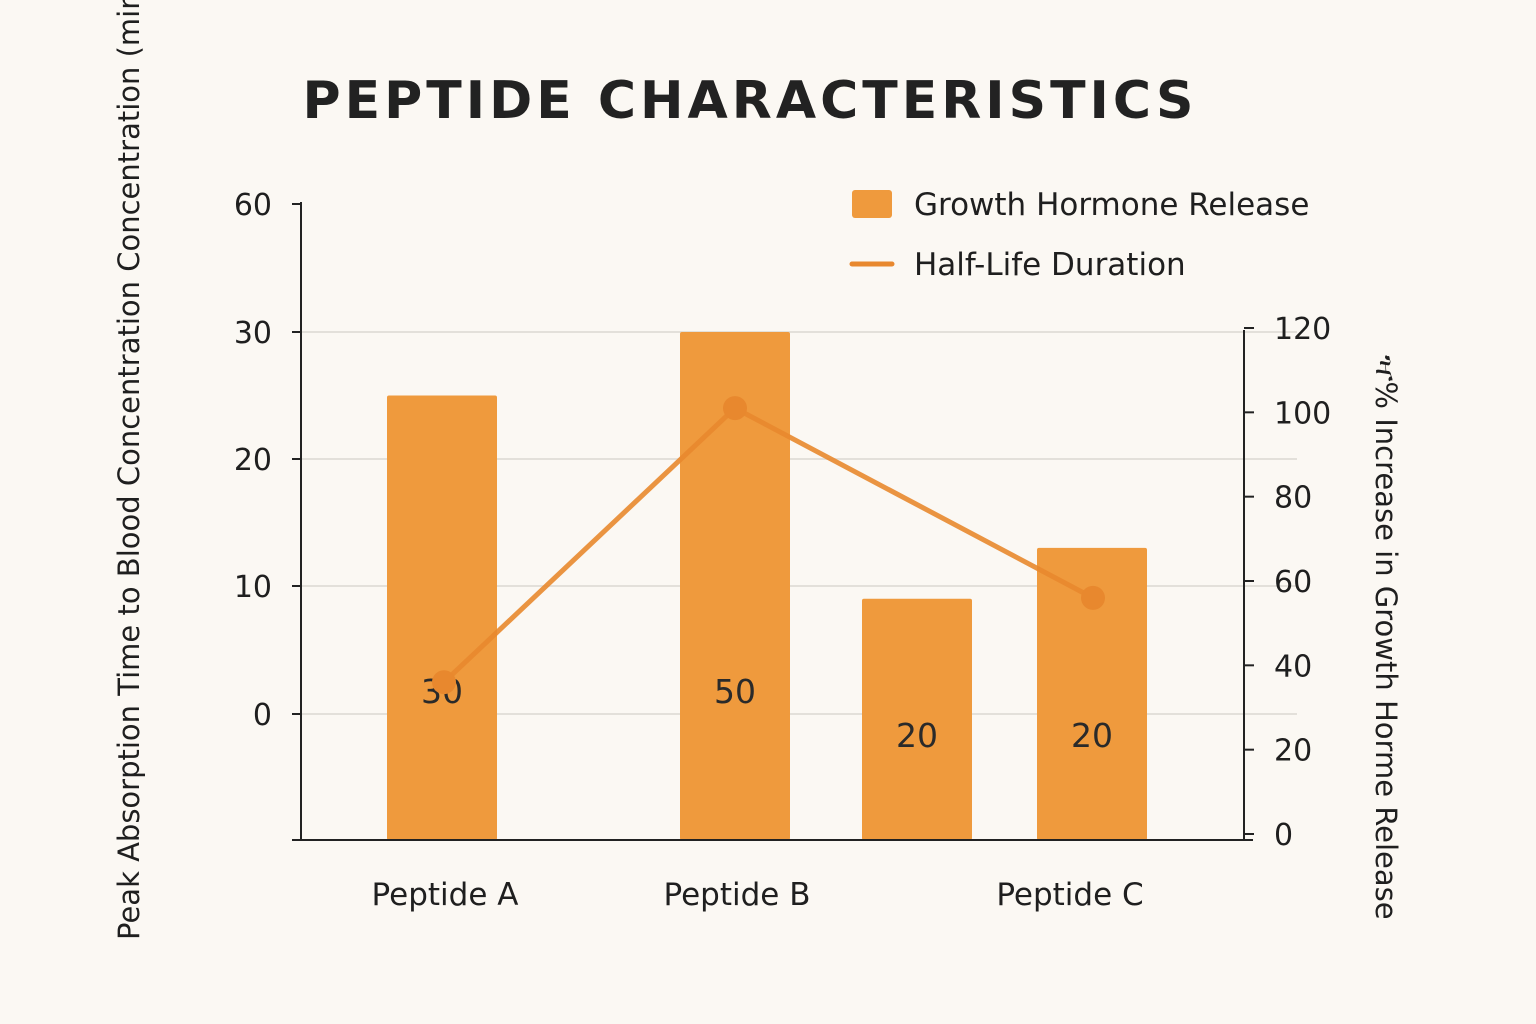  Describe the element at coordinates (1283, 835) in the screenshot. I see `right-tick-label: 0` at that location.